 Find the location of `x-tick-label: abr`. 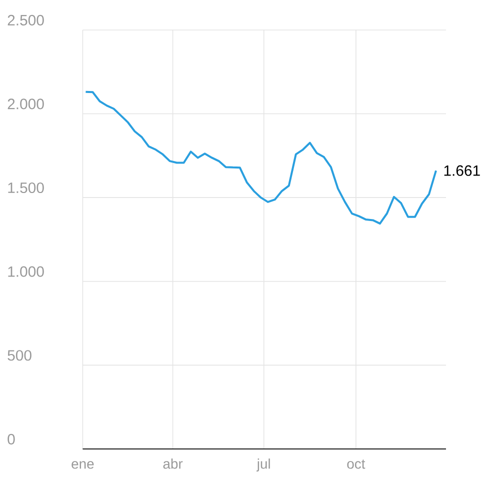

x-tick-label: abr is located at coordinates (173, 463).